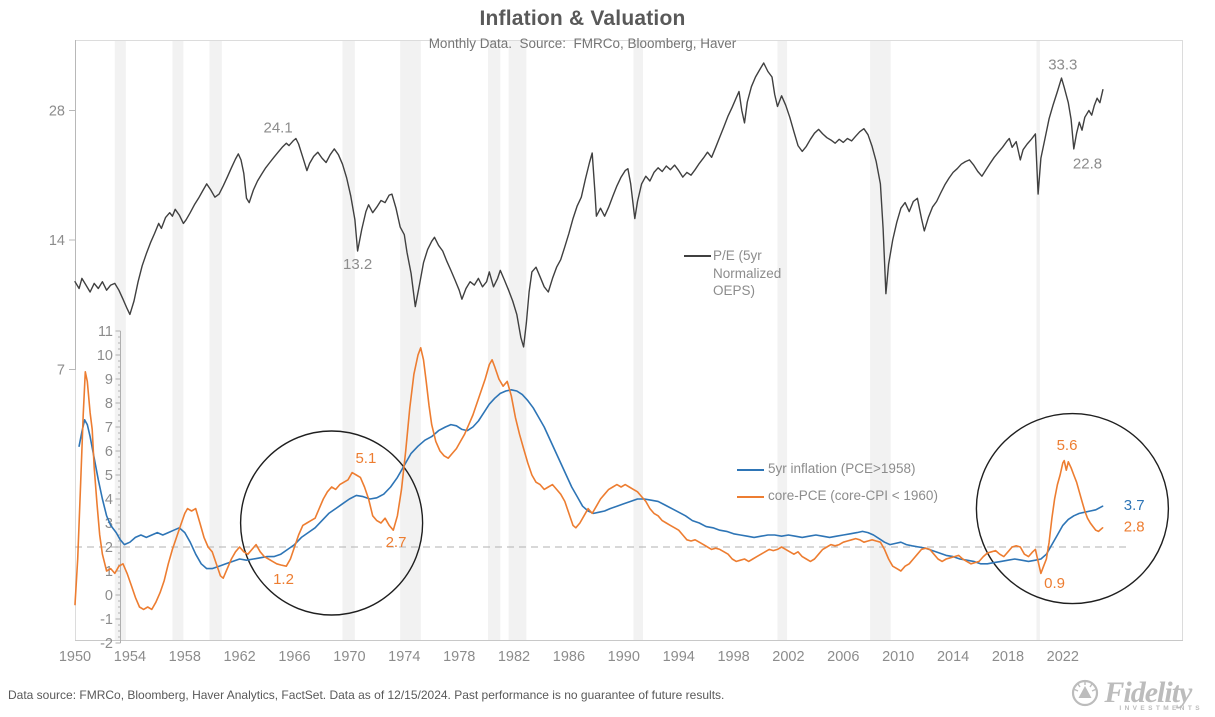  What do you see at coordinates (109, 572) in the screenshot?
I see `inflation-axis-label: 1` at bounding box center [109, 572].